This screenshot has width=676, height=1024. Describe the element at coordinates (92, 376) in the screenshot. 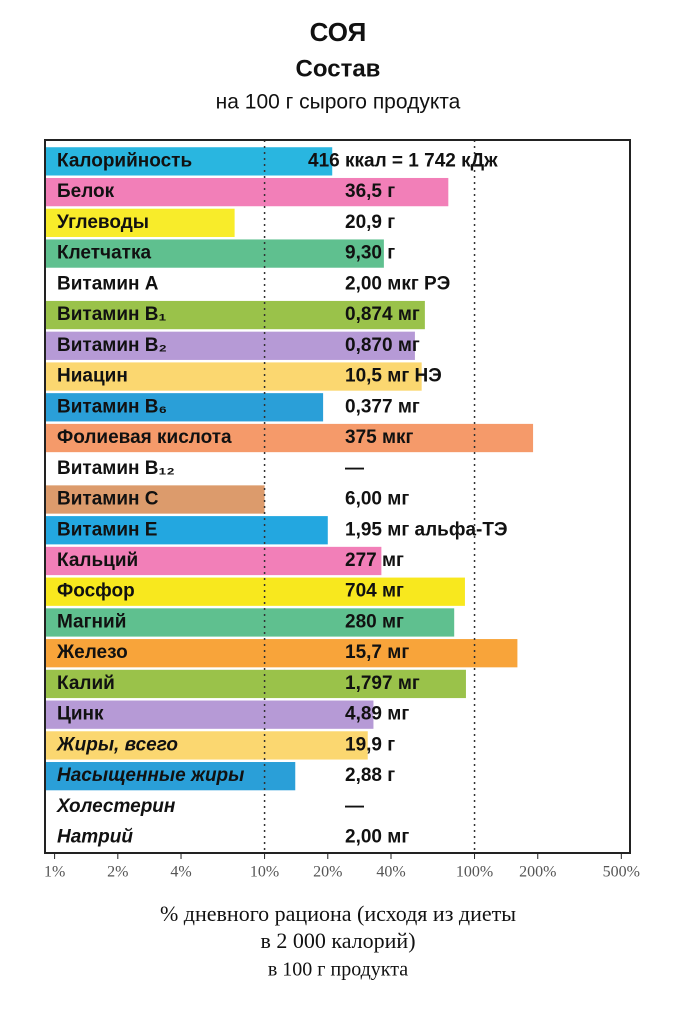

I see `category-label: Ниацин` at that location.